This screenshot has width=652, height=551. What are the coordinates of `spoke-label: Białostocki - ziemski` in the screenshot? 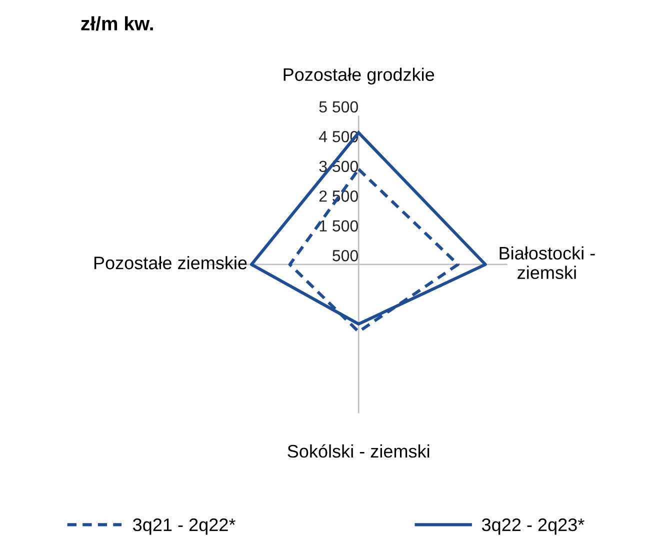 It's located at (547, 263).